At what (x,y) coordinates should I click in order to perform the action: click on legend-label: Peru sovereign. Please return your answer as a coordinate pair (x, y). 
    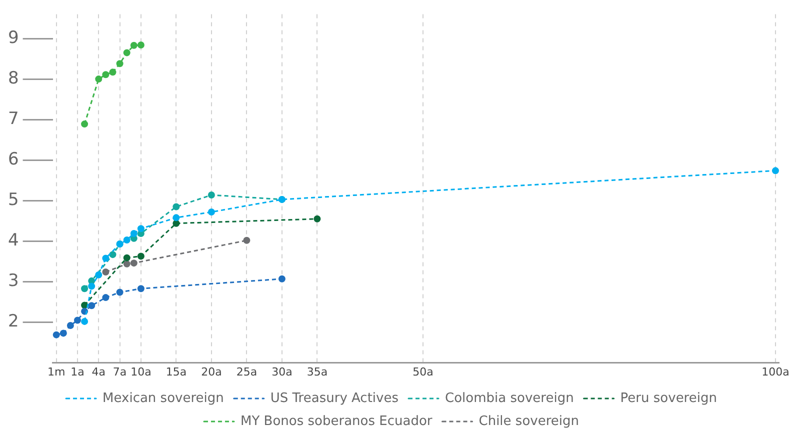
    Looking at the image, I should click on (668, 398).